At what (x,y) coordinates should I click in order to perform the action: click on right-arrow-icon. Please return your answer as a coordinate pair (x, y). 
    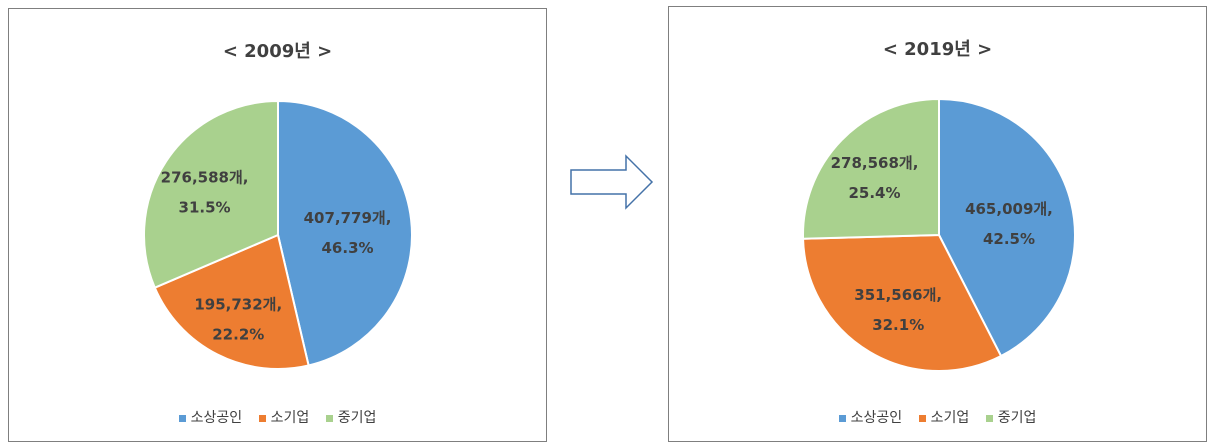
    Looking at the image, I should click on (612, 182).